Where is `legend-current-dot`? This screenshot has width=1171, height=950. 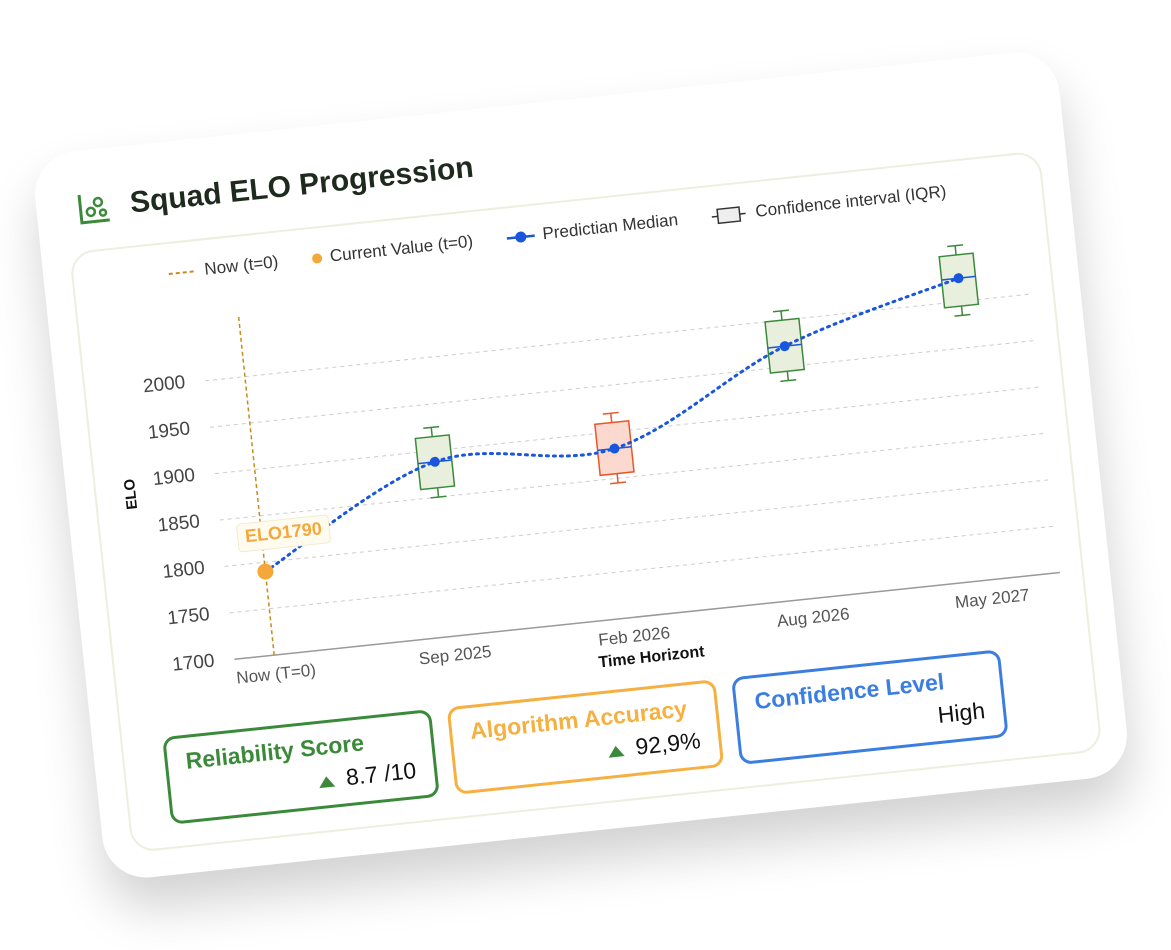 legend-current-dot is located at coordinates (317, 258).